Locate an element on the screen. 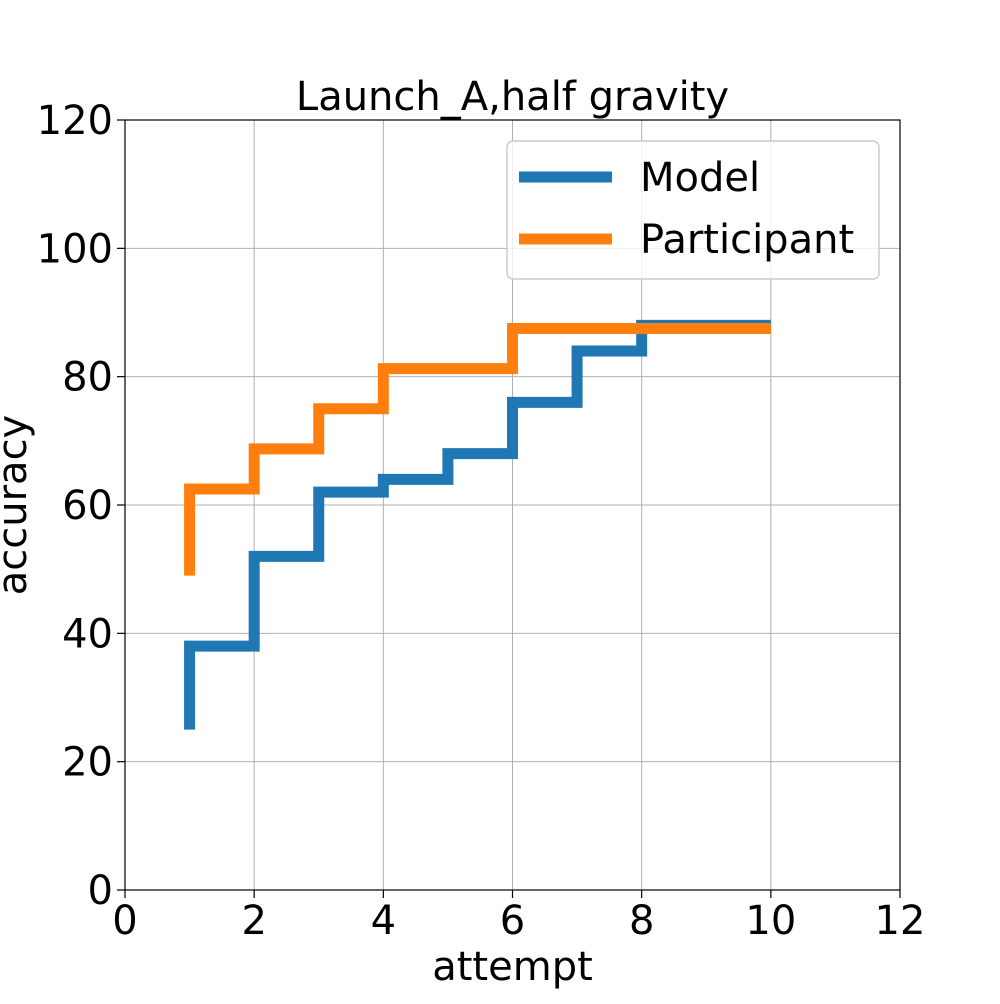  y-axis-label: accuracy is located at coordinates (18, 505).